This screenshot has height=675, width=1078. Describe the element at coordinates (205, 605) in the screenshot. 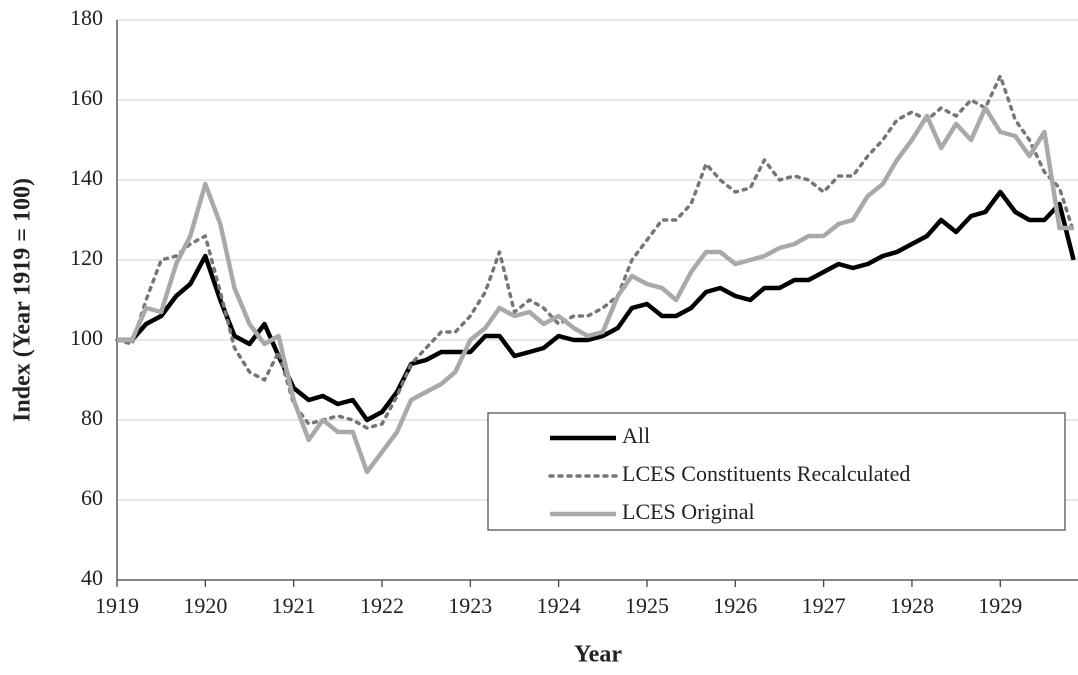

I see `x-tick-label: 1920` at that location.